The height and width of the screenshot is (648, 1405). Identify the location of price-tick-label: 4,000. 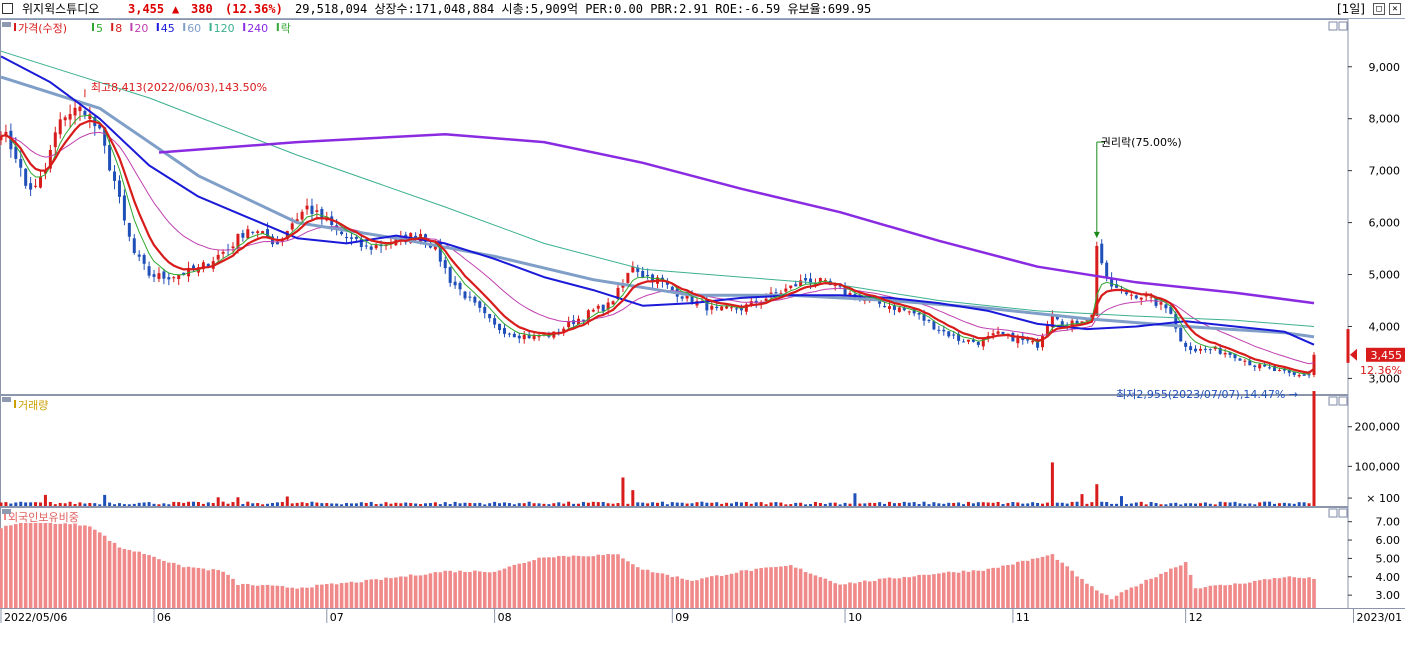
(1385, 326).